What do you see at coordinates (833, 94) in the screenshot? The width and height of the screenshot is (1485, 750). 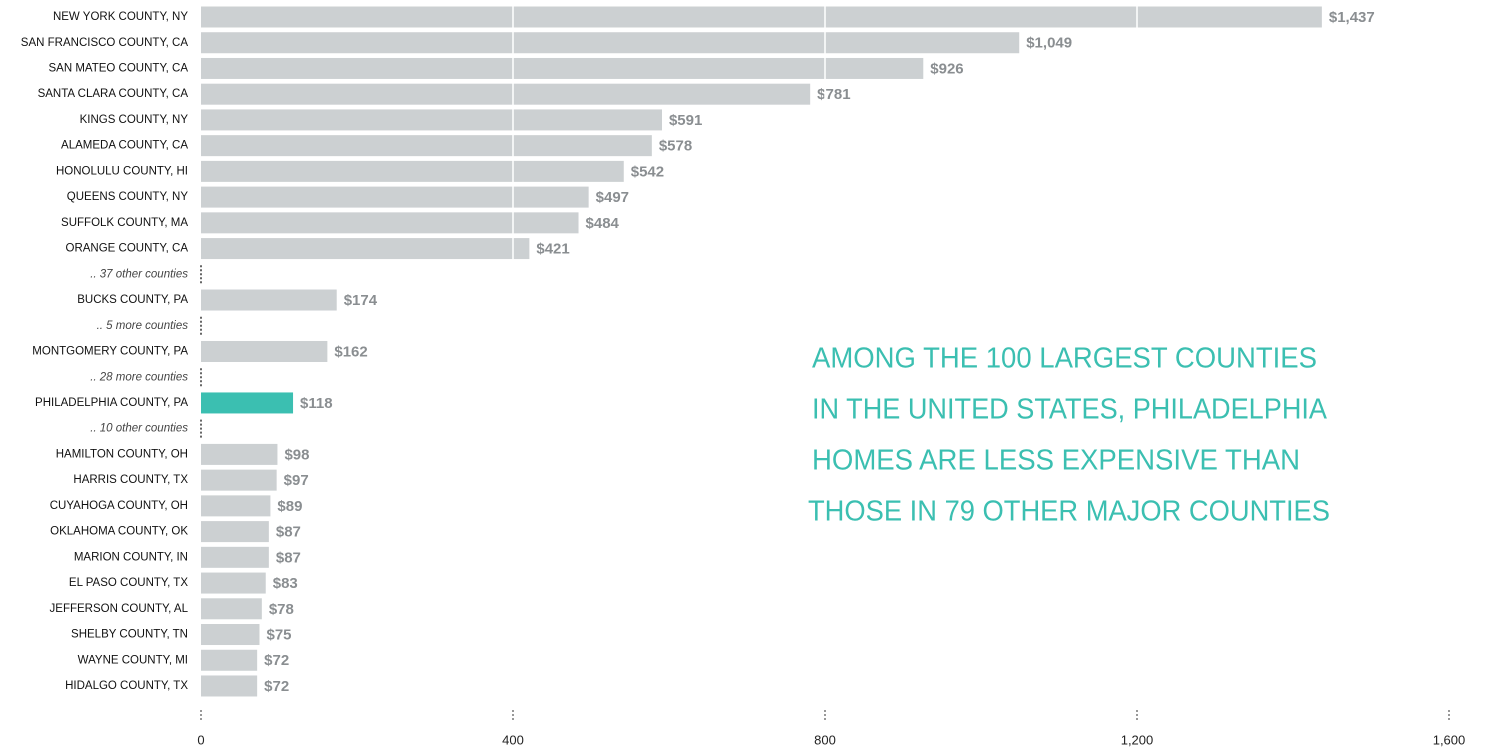 I see `value-label: $781` at bounding box center [833, 94].